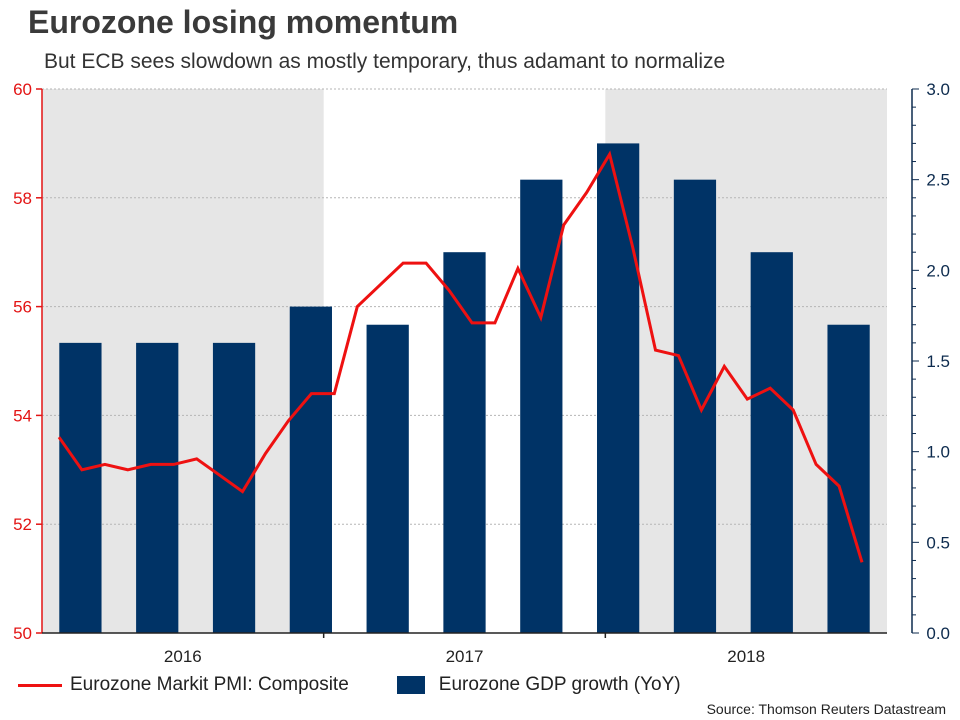  I want to click on left-tick-label: 56, so click(22, 307).